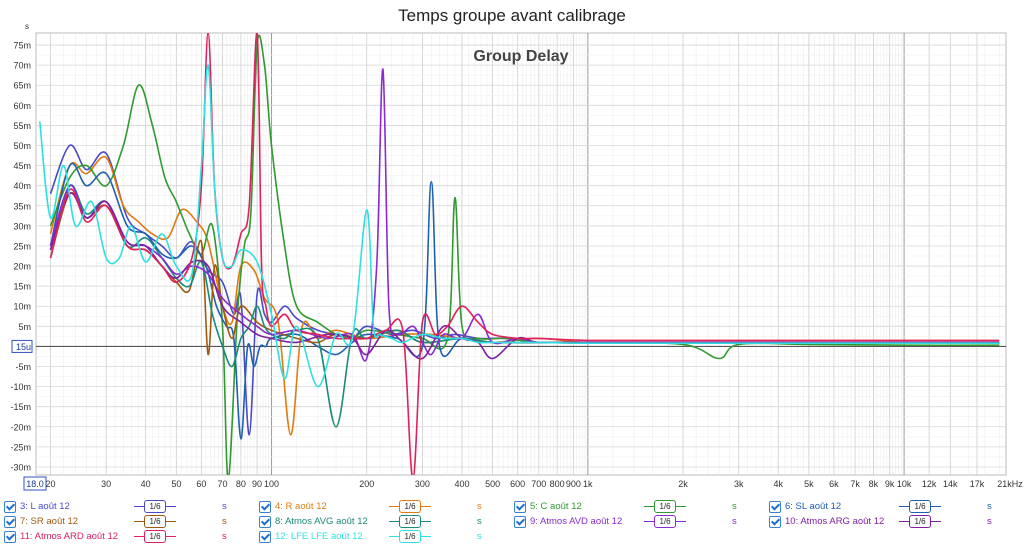 This screenshot has width=1024, height=557. I want to click on y-tick-label: 55m, so click(22, 126).